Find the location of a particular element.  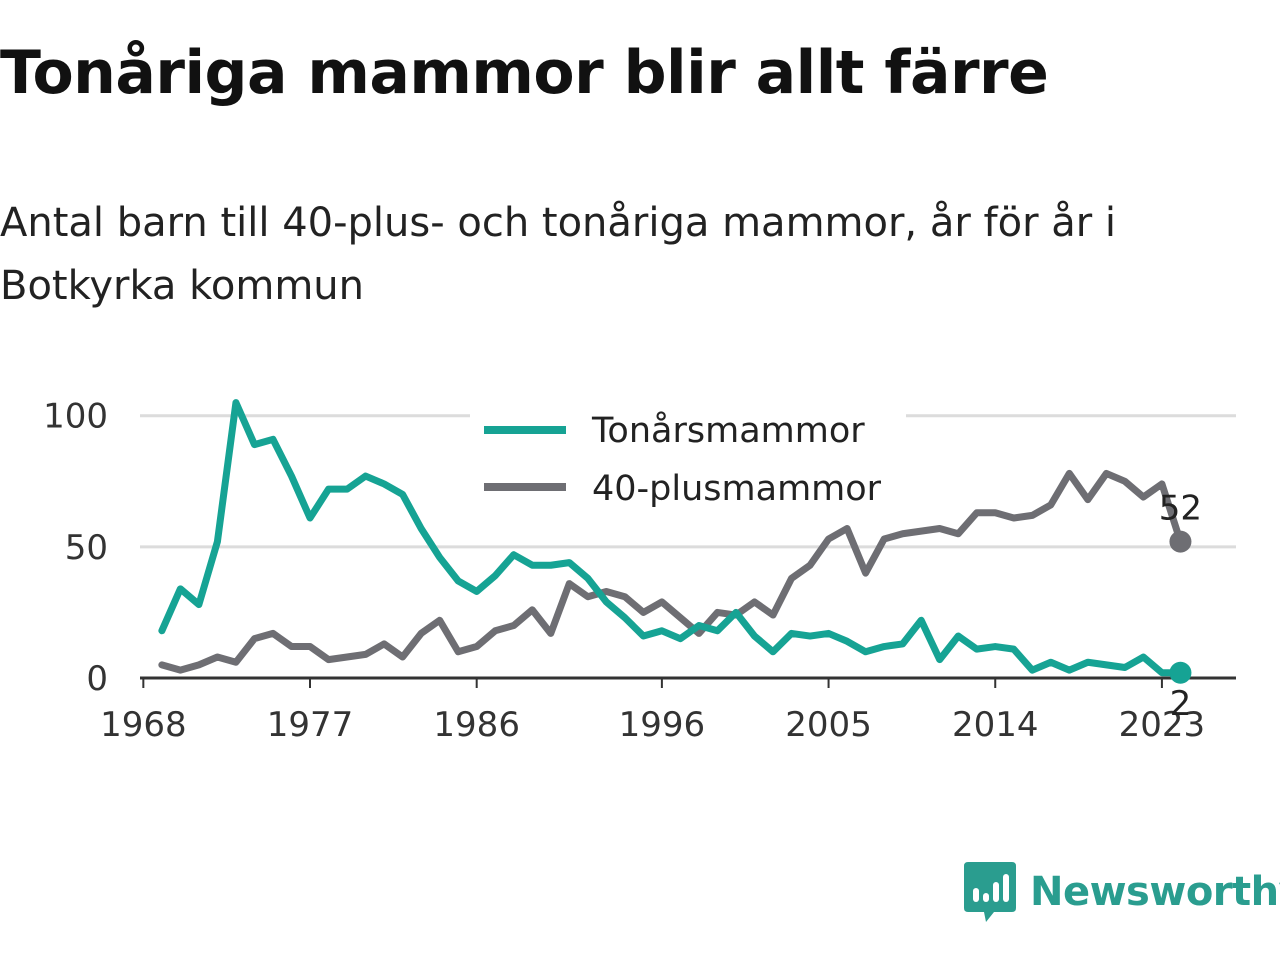

y-axis-ticks: 0 50 100 is located at coordinates (75, 548).